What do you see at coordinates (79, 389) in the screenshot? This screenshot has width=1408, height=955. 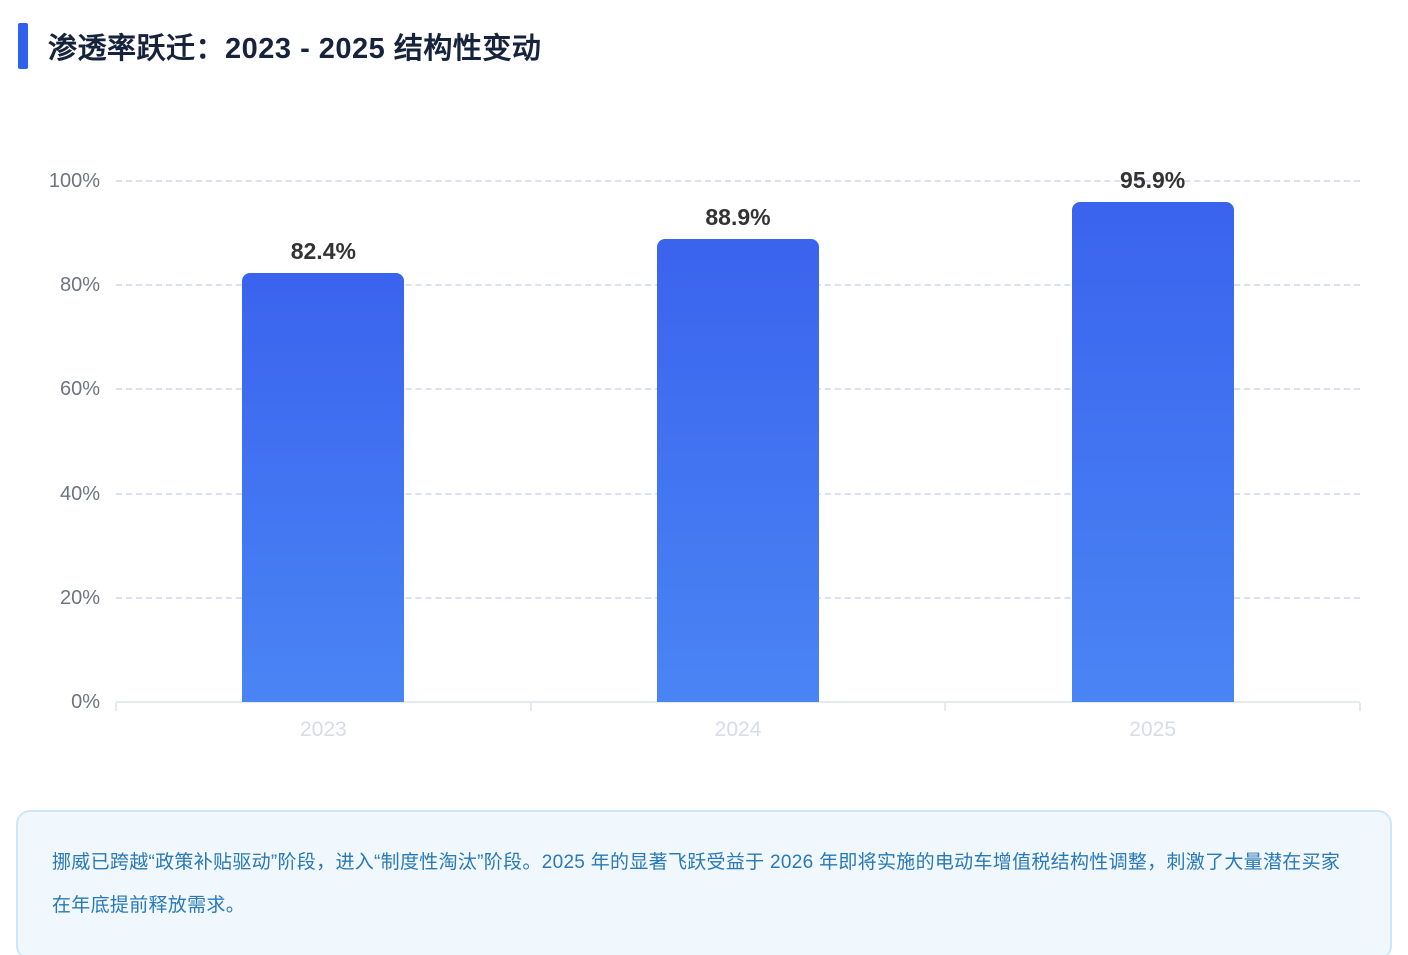 I see `y-axis-label: 60%` at bounding box center [79, 389].